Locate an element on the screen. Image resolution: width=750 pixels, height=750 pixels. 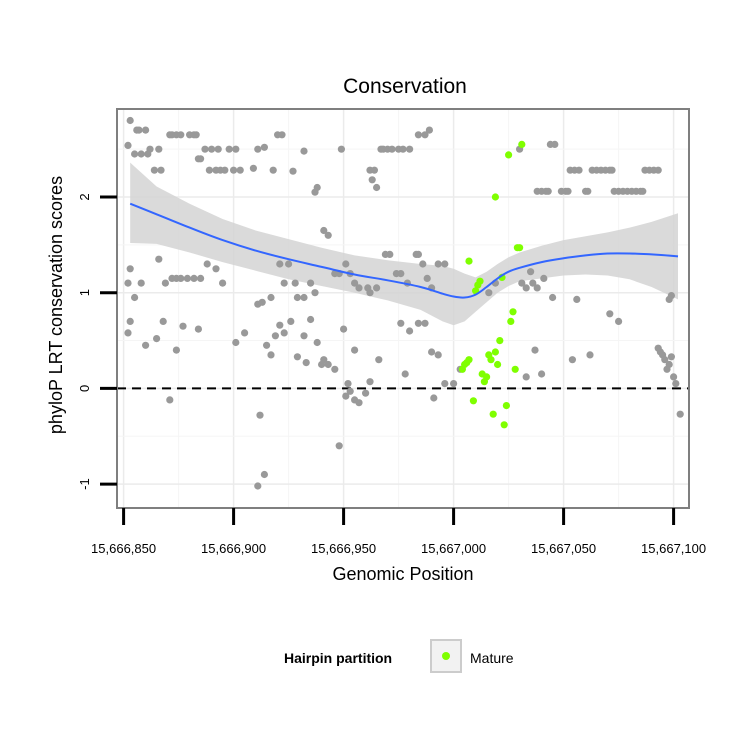
y-tick-label: 0 is located at coordinates (84, 388).